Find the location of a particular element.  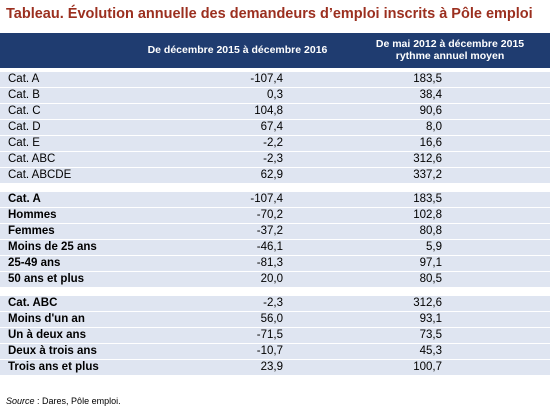

table-row: Cat. E -2,2 16,6 is located at coordinates (275, 144).